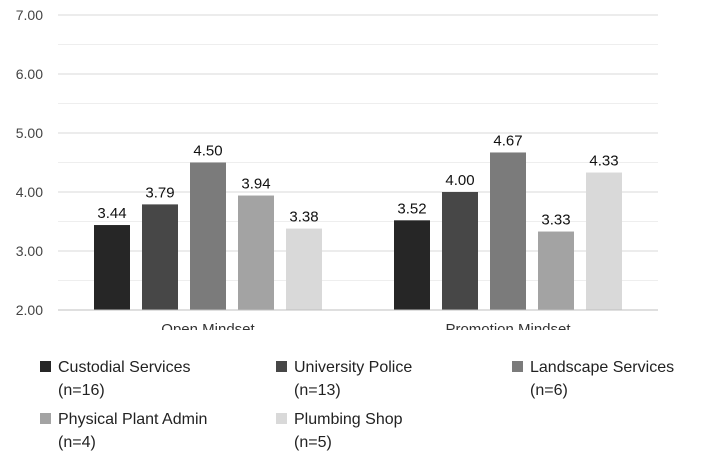 This screenshot has height=455, width=704. Describe the element at coordinates (508, 231) in the screenshot. I see `bar-landscape-services-promotion-mindset` at that location.